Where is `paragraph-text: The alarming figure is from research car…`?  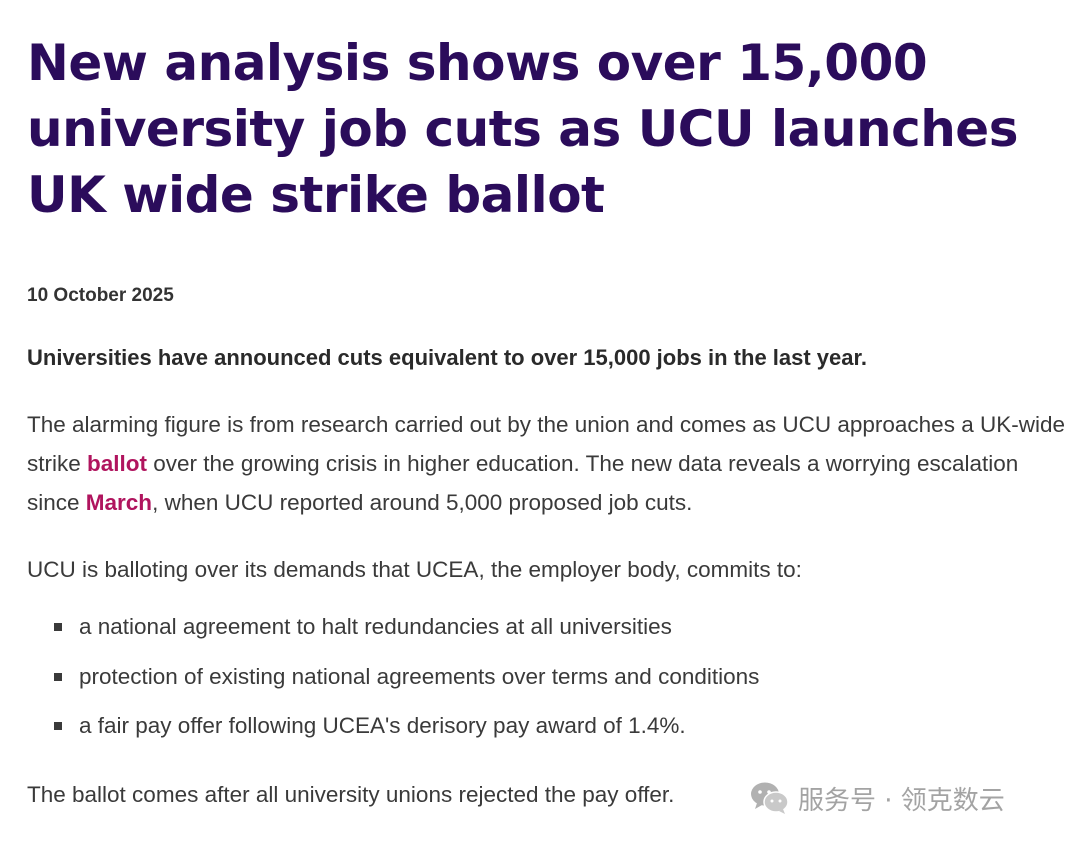 paragraph-text: The alarming figure is from research car… is located at coordinates (546, 444).